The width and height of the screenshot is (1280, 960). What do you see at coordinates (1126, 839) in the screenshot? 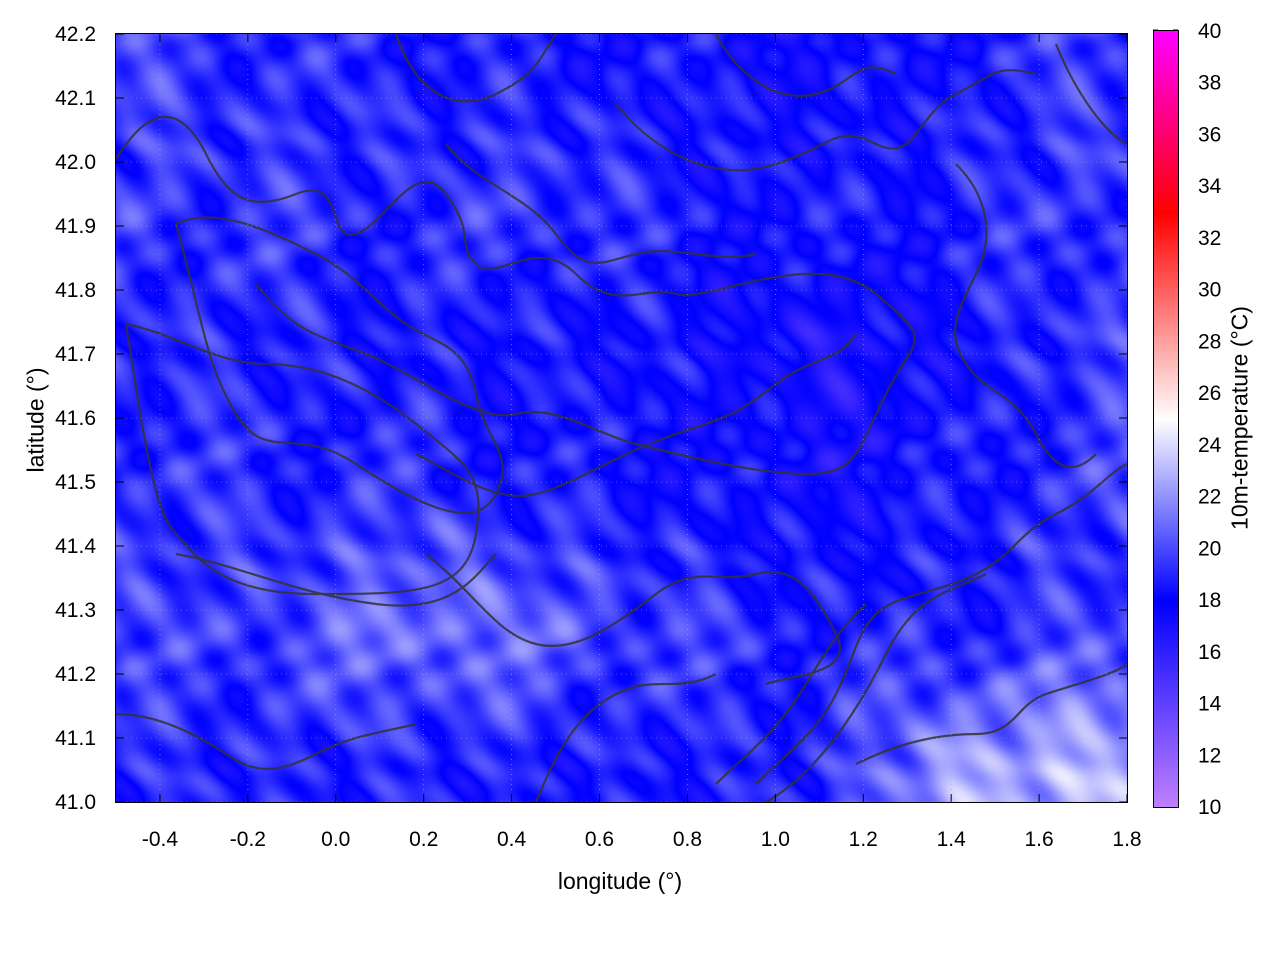
I see `x-tick-label: 1.8` at bounding box center [1126, 839].